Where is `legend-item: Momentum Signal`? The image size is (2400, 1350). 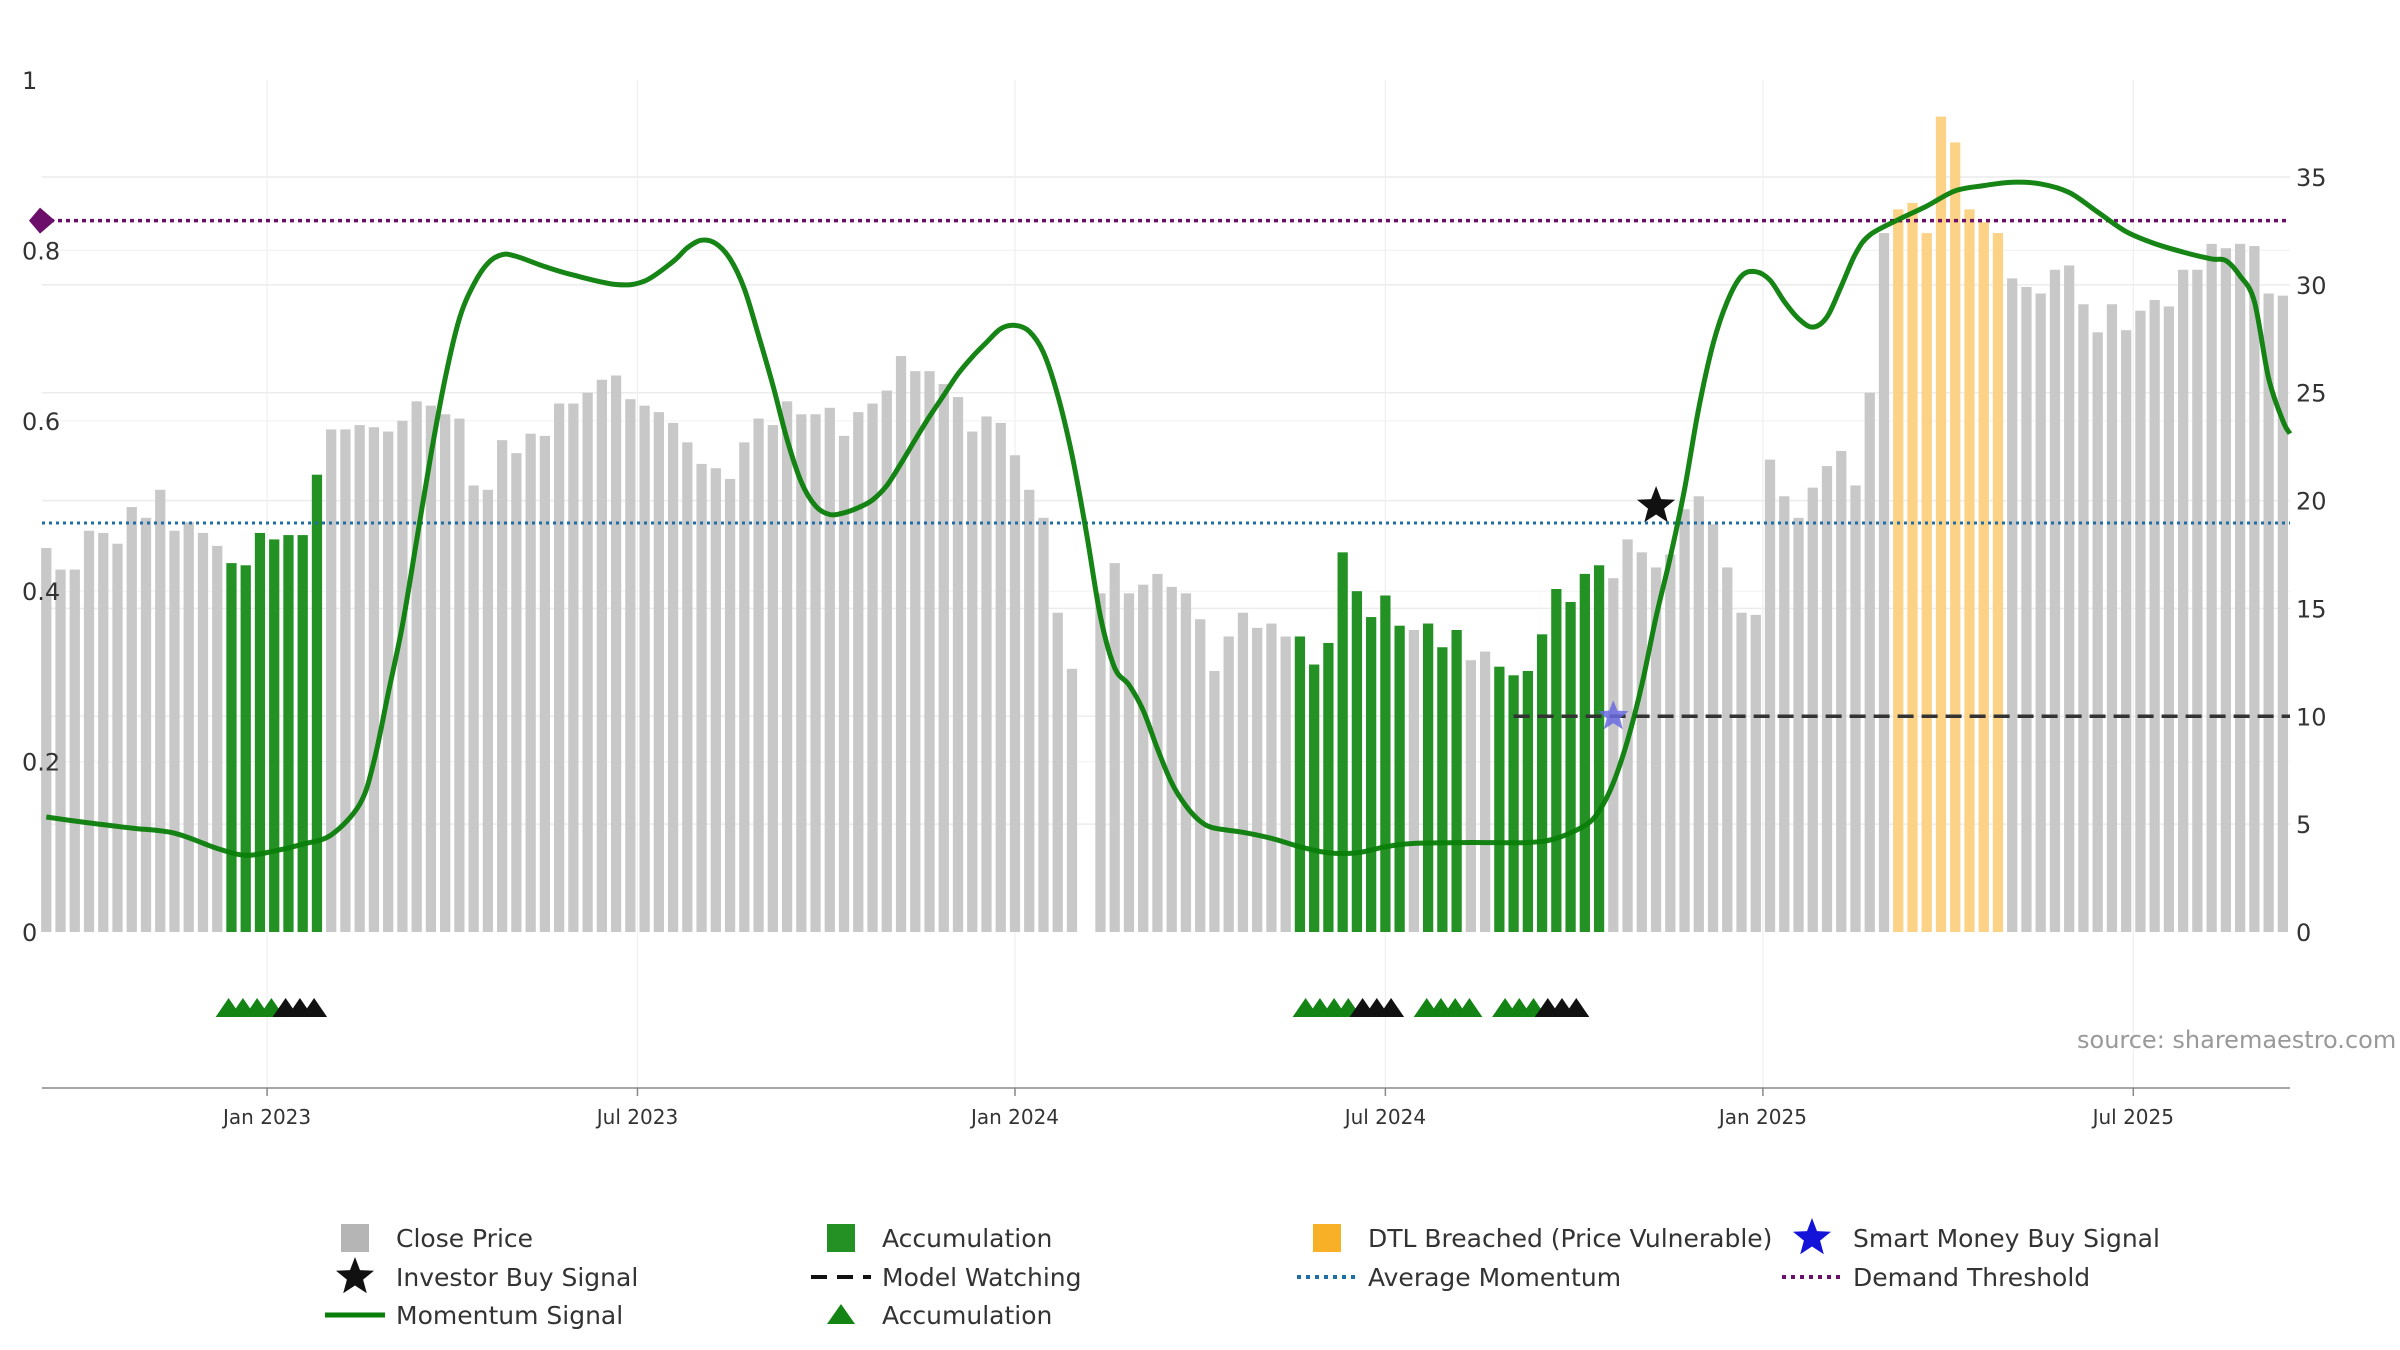 legend-item: Momentum Signal is located at coordinates (474, 1315).